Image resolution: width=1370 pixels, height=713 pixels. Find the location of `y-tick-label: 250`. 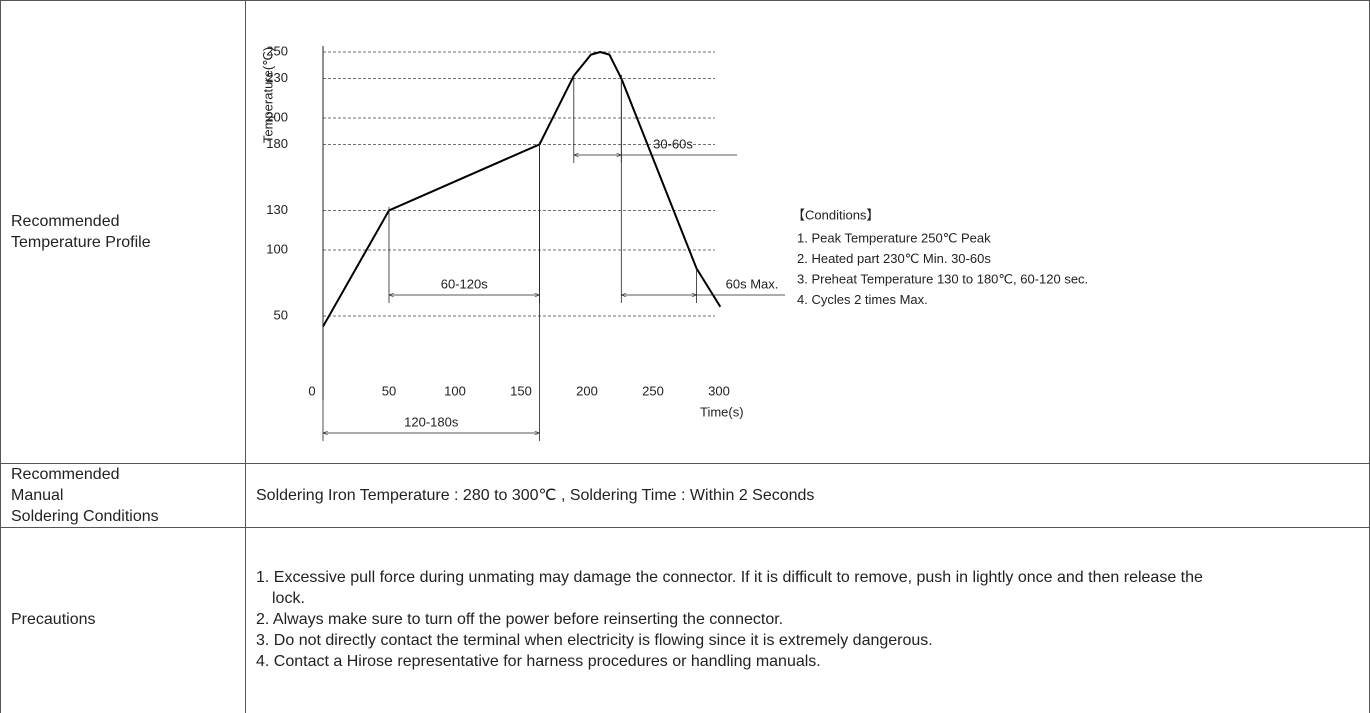

y-tick-label: 250 is located at coordinates (277, 50).